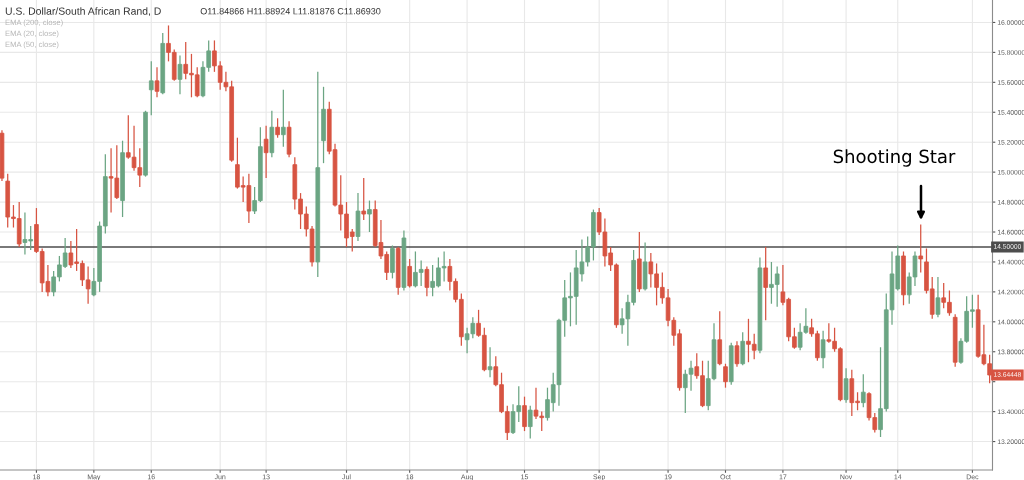  What do you see at coordinates (83, 12) in the screenshot?
I see `text: U.S. Dollar/South African Rand, D` at bounding box center [83, 12].